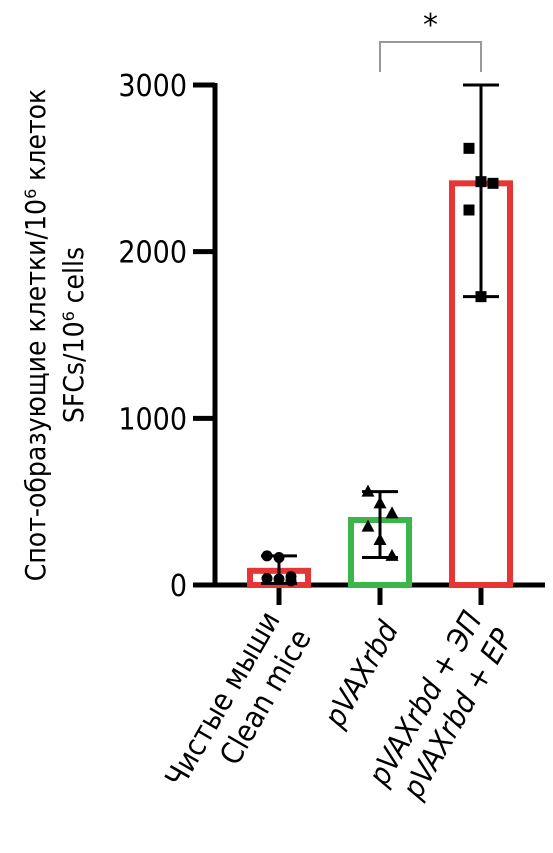 Image resolution: width=553 pixels, height=853 pixels. Describe the element at coordinates (178, 586) in the screenshot. I see `y-tick-label: 0` at that location.